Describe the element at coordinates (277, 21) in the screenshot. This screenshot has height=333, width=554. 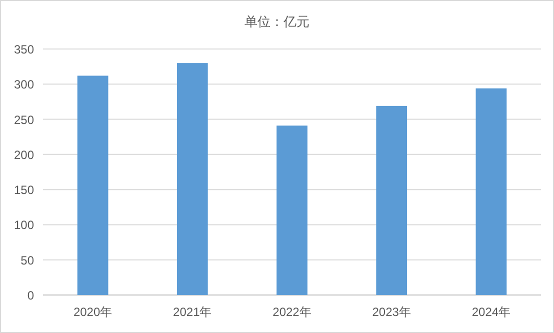
I see `chart-title: 单位：亿元` at that location.